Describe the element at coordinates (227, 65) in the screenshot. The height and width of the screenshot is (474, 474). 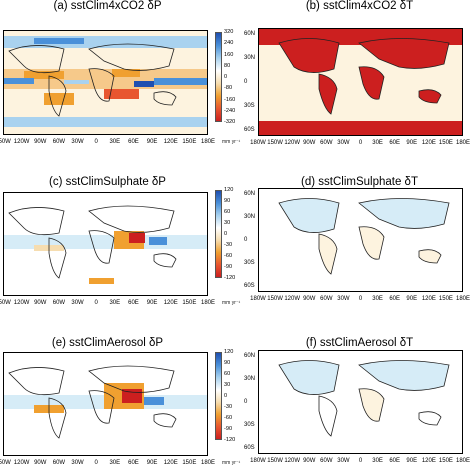
I see `colorbar-tick-label: 80` at that location.